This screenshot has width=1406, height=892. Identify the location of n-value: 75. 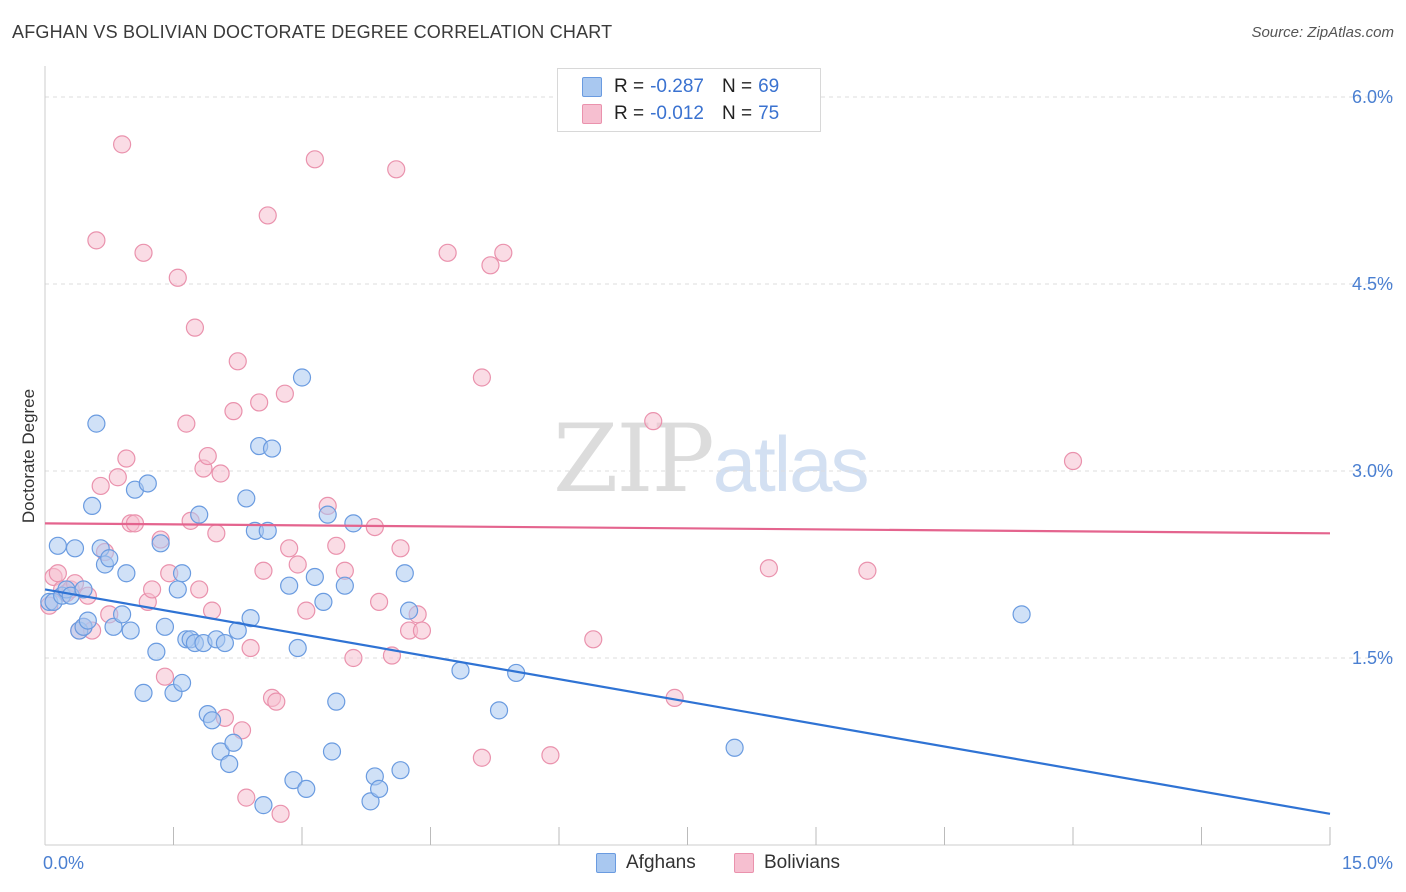
(769, 113).